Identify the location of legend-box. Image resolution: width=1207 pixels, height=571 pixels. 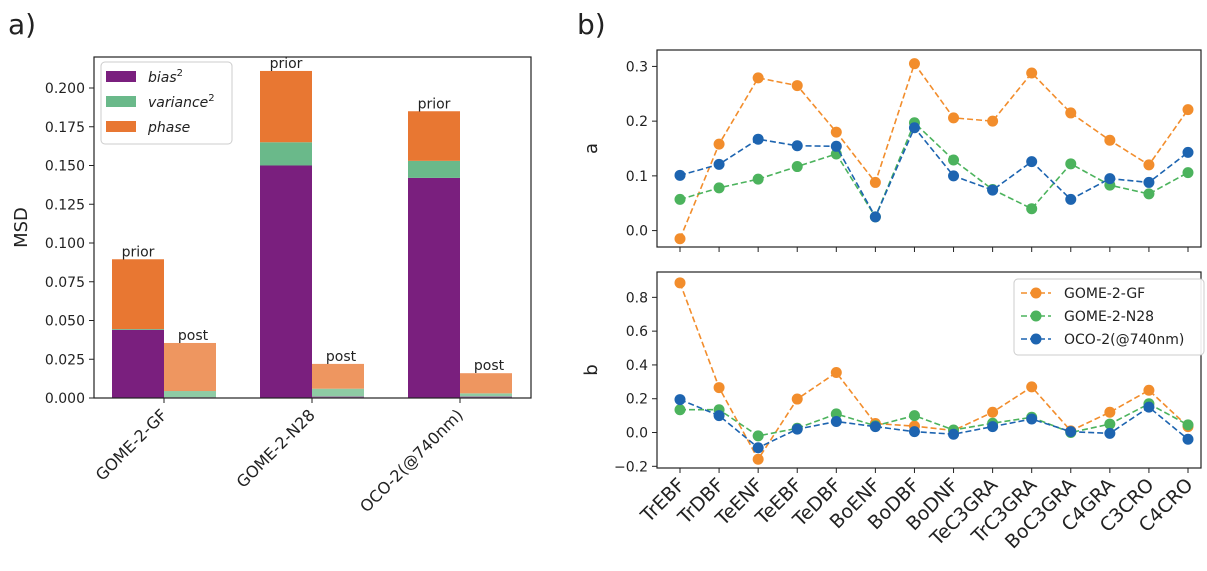
(1109, 317).